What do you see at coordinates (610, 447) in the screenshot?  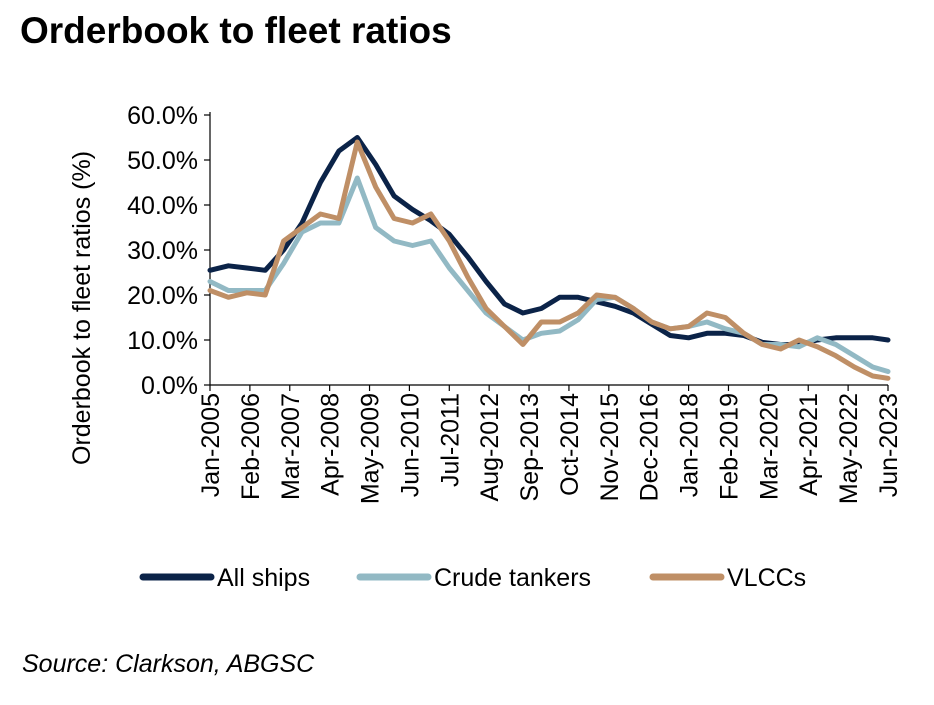 I see `x-tick-label: Nov-2015` at bounding box center [610, 447].